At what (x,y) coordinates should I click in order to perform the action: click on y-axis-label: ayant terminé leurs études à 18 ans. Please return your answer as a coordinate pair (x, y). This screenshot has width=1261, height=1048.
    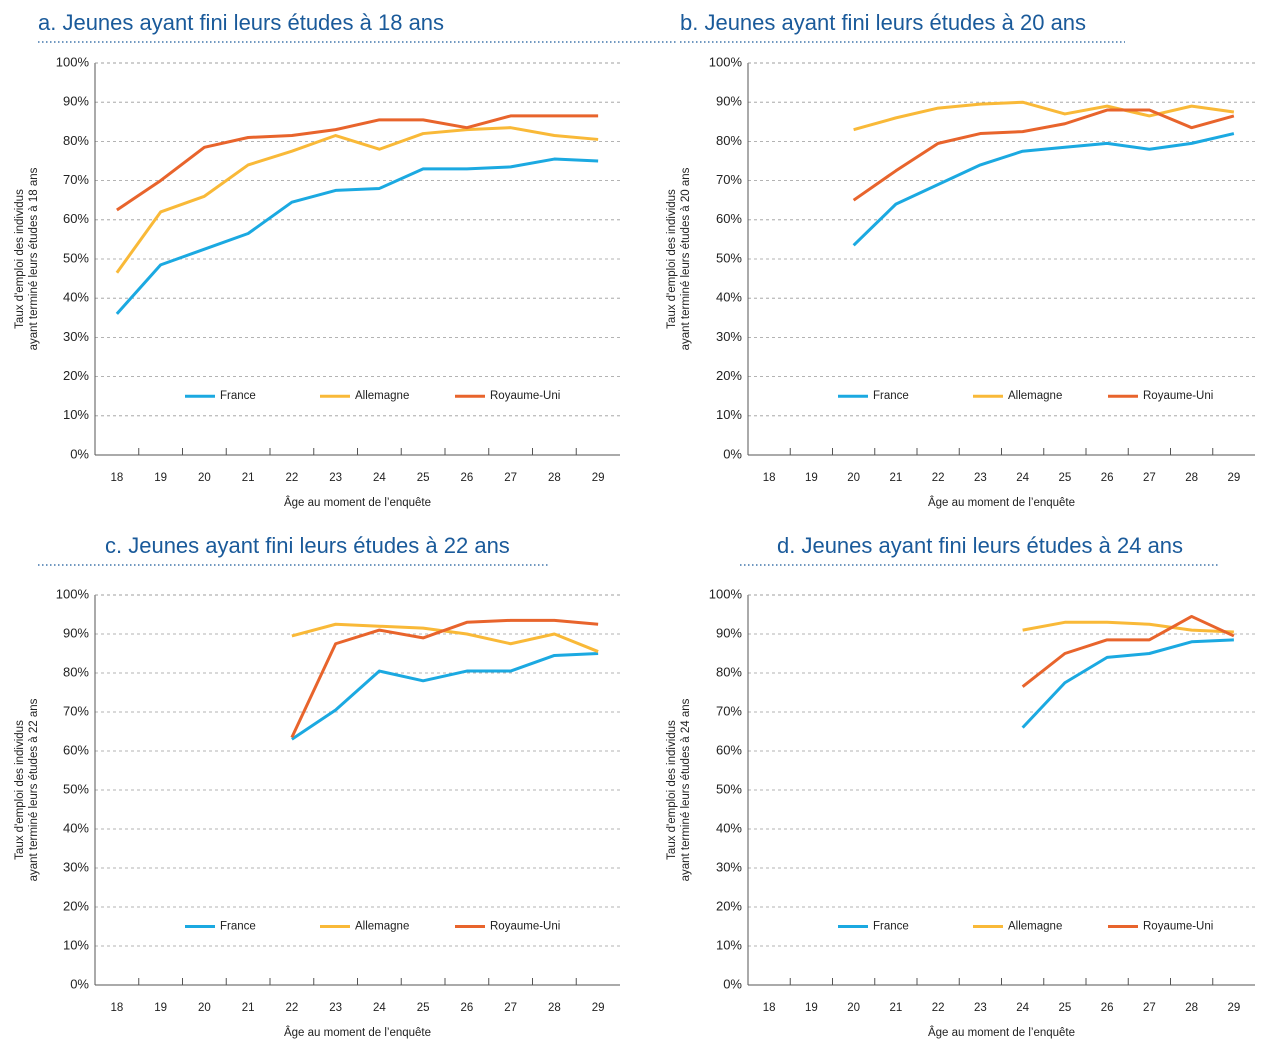
    Looking at the image, I should click on (34, 258).